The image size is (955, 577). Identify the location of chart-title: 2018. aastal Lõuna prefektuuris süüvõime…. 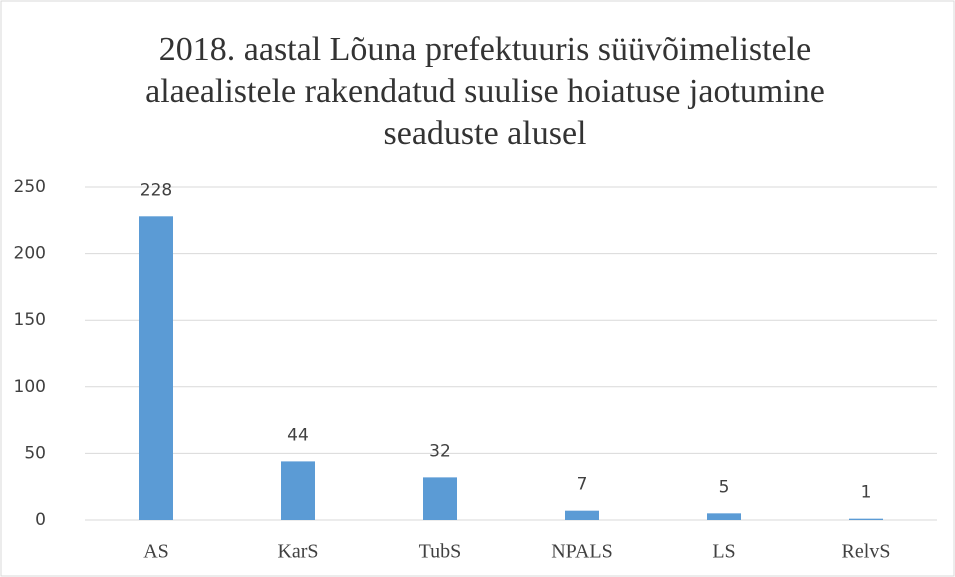
(485, 49).